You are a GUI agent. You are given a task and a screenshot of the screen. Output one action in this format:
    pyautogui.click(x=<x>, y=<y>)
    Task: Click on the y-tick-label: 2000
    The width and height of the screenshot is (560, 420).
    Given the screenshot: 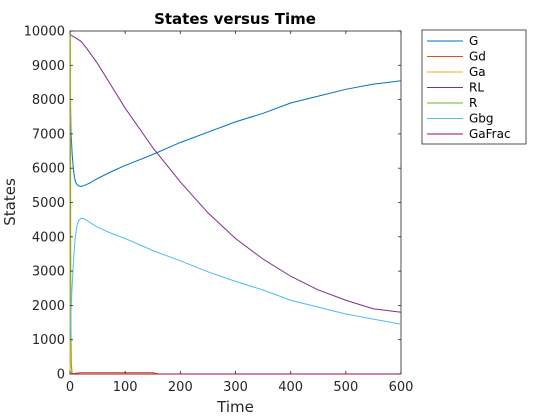 What is the action you would take?
    pyautogui.click(x=48, y=306)
    